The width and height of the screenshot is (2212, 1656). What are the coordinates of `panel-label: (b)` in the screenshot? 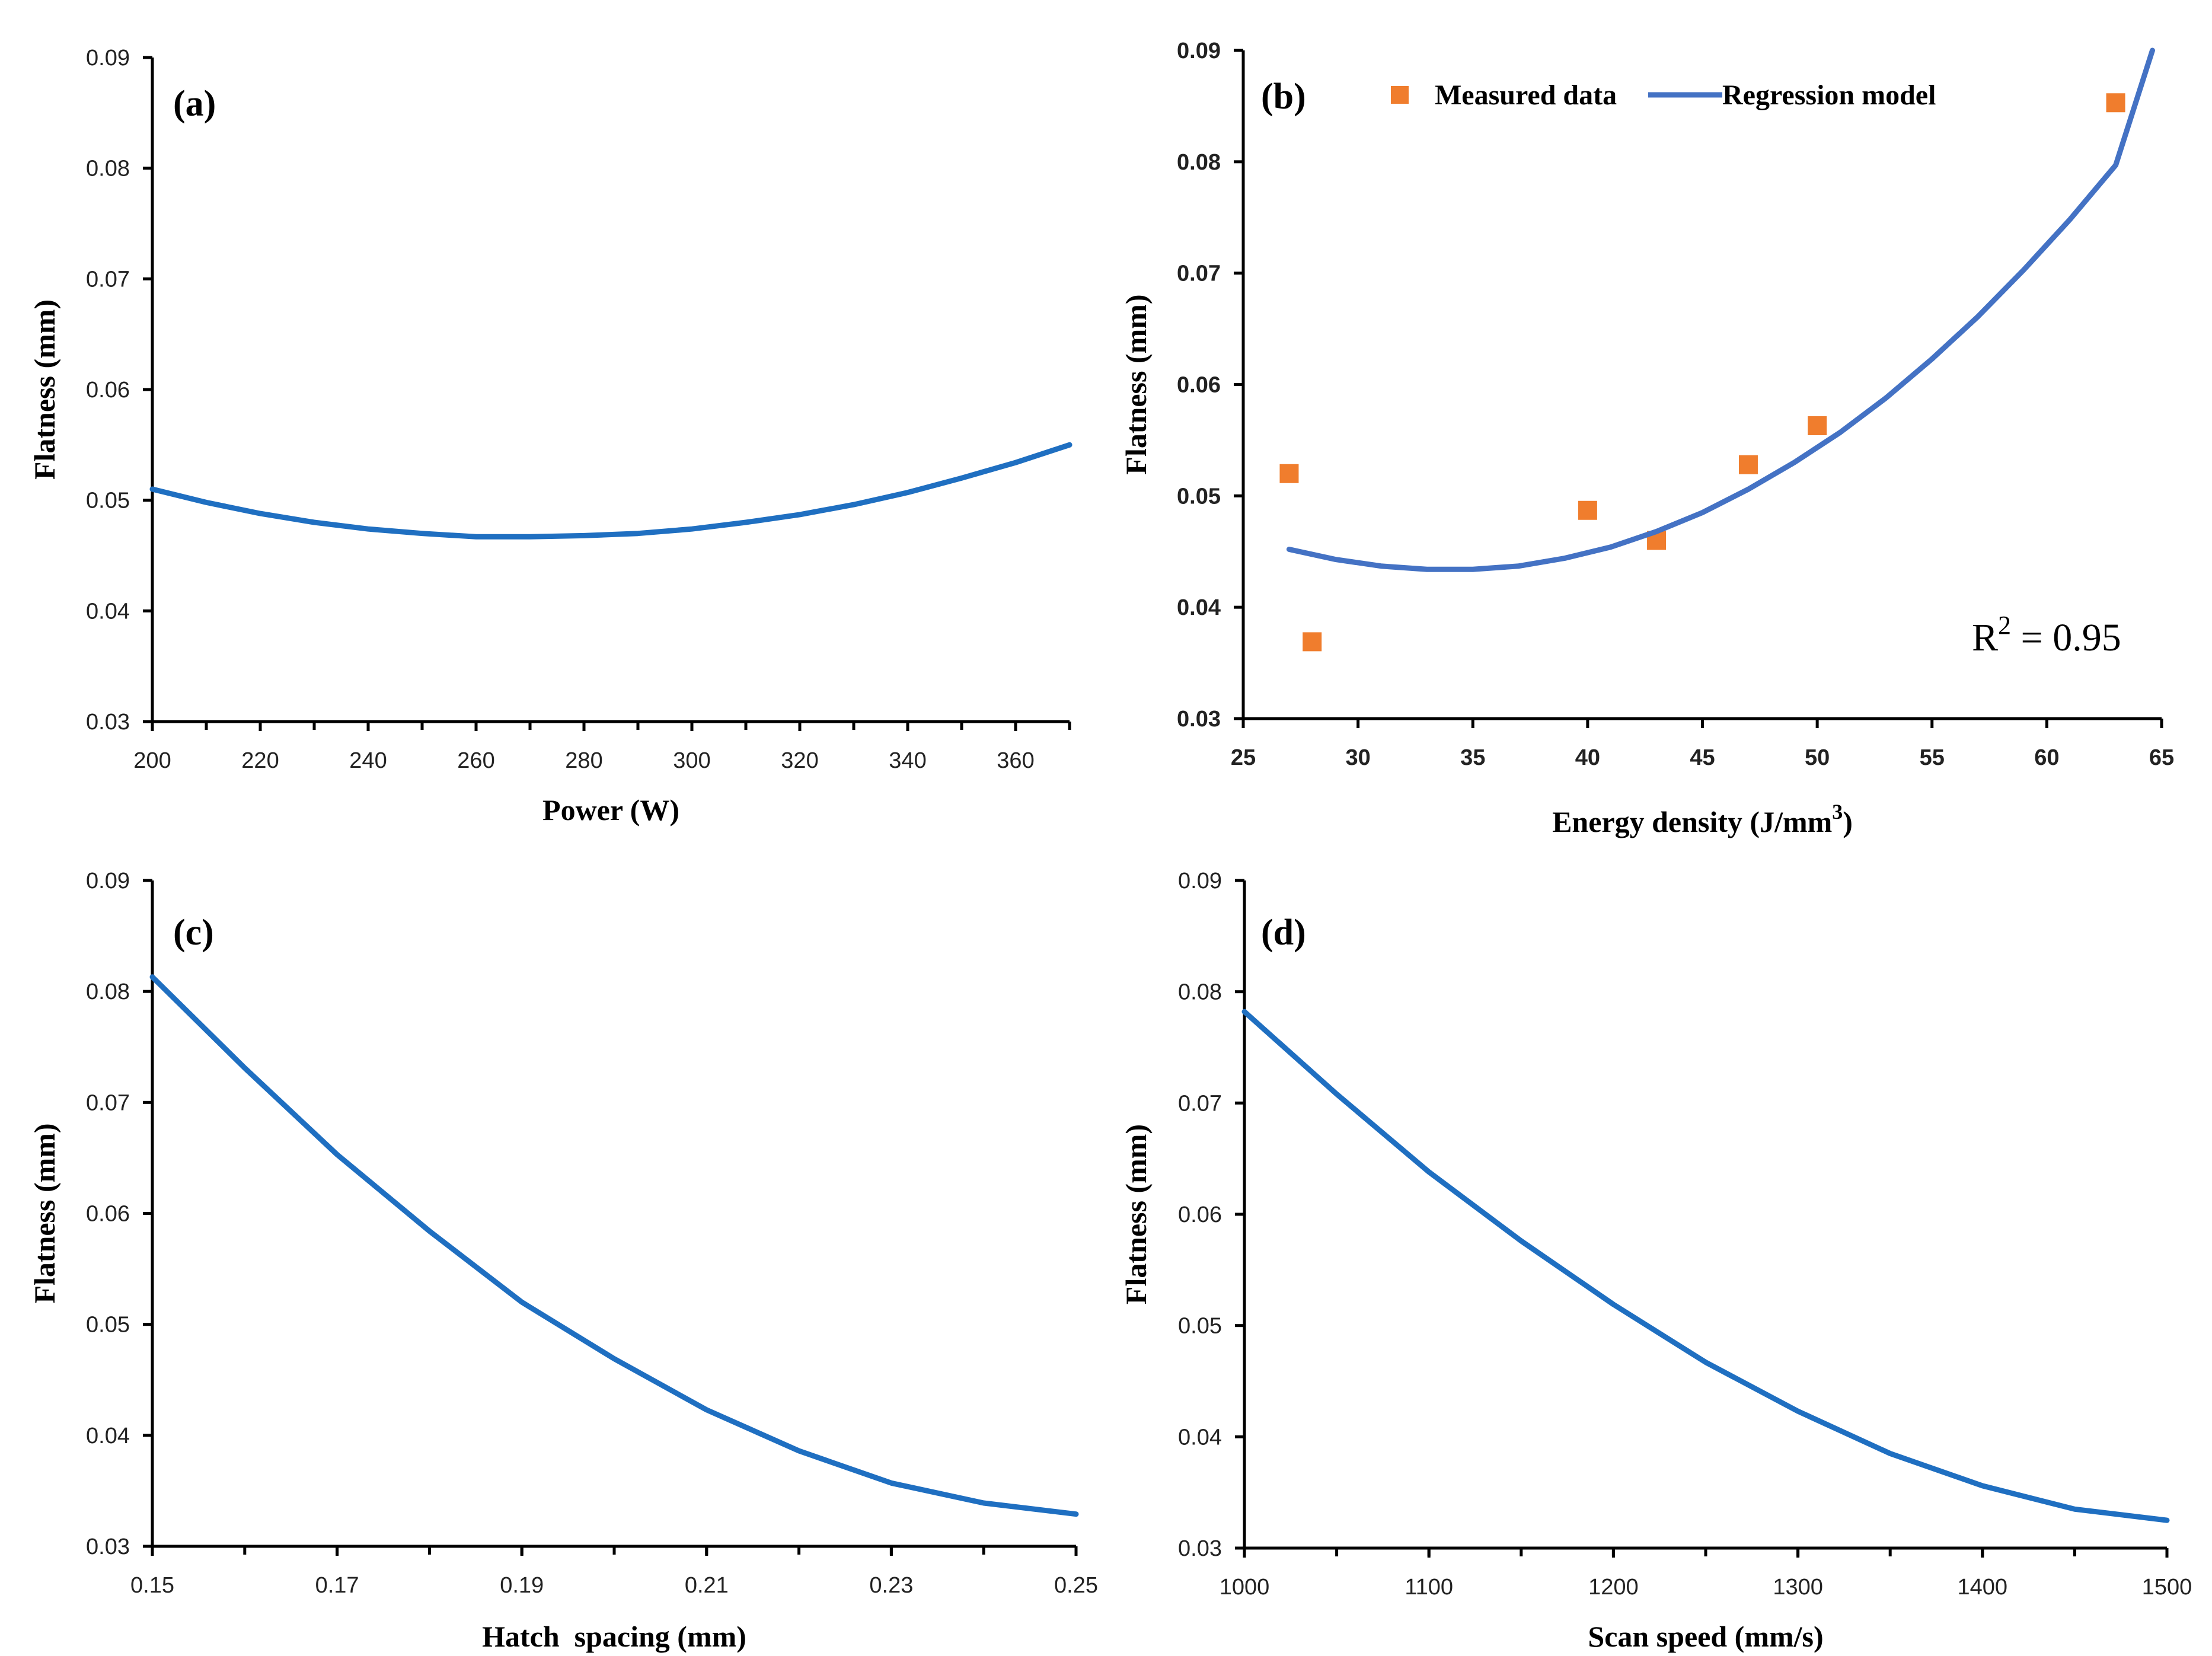 It's located at (1283, 96).